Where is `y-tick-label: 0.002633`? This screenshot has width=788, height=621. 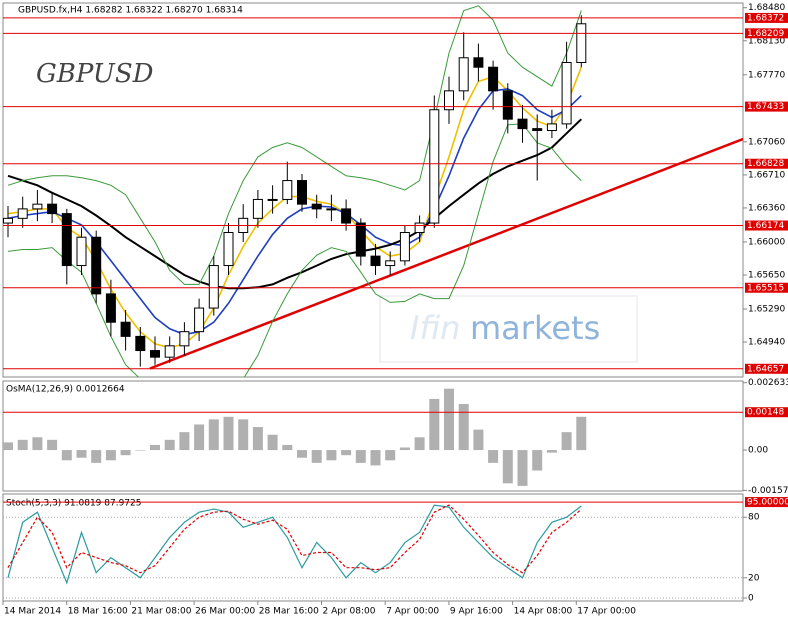
y-tick-label: 0.002633 is located at coordinates (768, 383).